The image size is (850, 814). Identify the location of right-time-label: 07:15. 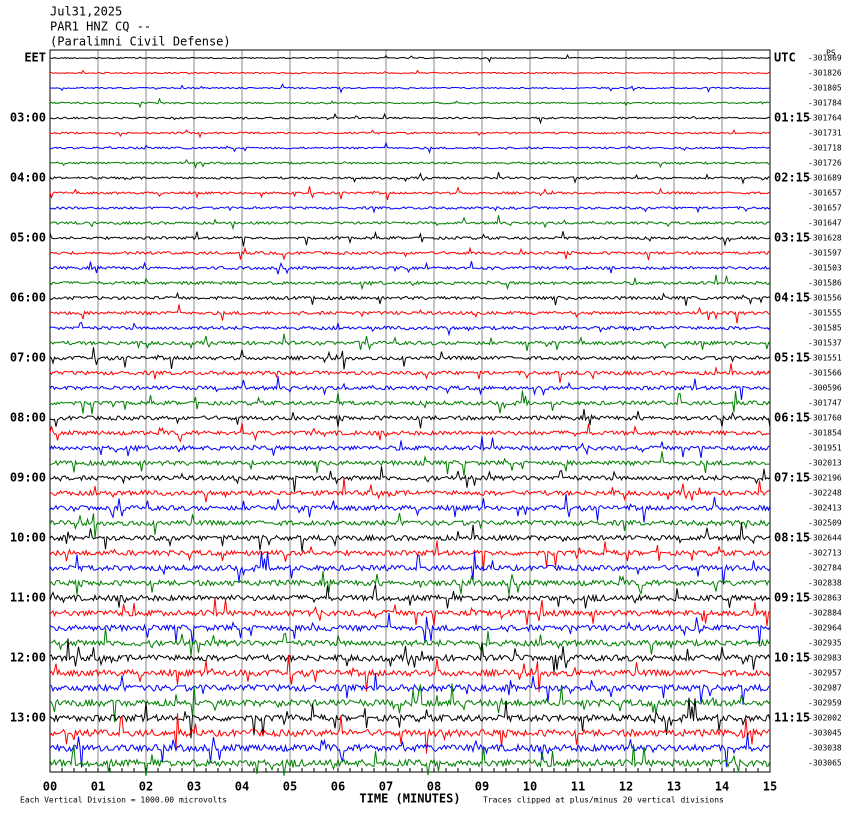
(792, 478).